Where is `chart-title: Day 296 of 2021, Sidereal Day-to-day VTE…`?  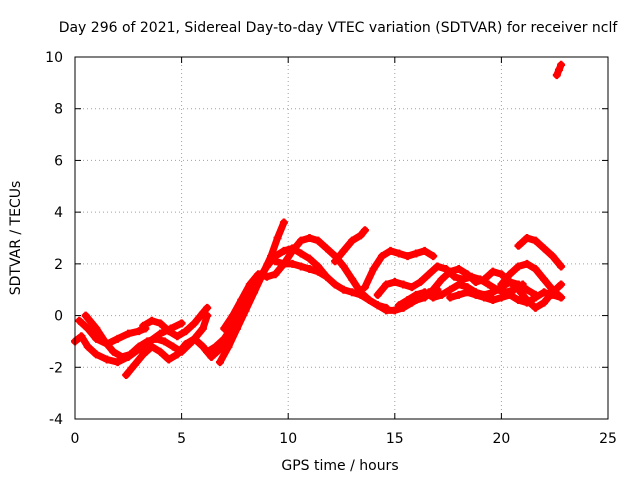
chart-title: Day 296 of 2021, Sidereal Day-to-day VTE… is located at coordinates (339, 28).